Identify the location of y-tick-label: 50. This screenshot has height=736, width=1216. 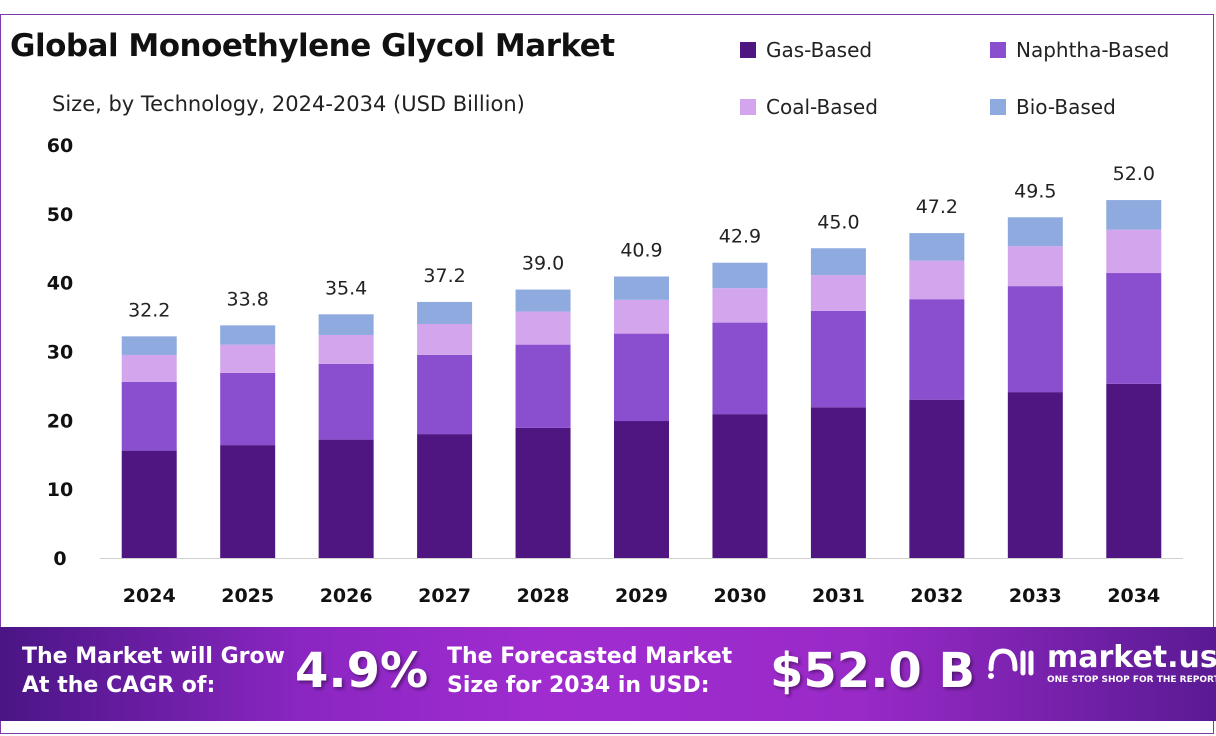
(60, 215).